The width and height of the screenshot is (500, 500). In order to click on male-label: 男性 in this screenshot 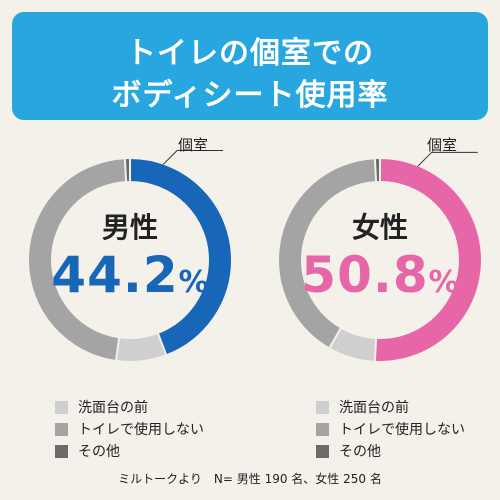, I will do `click(129, 227)`.